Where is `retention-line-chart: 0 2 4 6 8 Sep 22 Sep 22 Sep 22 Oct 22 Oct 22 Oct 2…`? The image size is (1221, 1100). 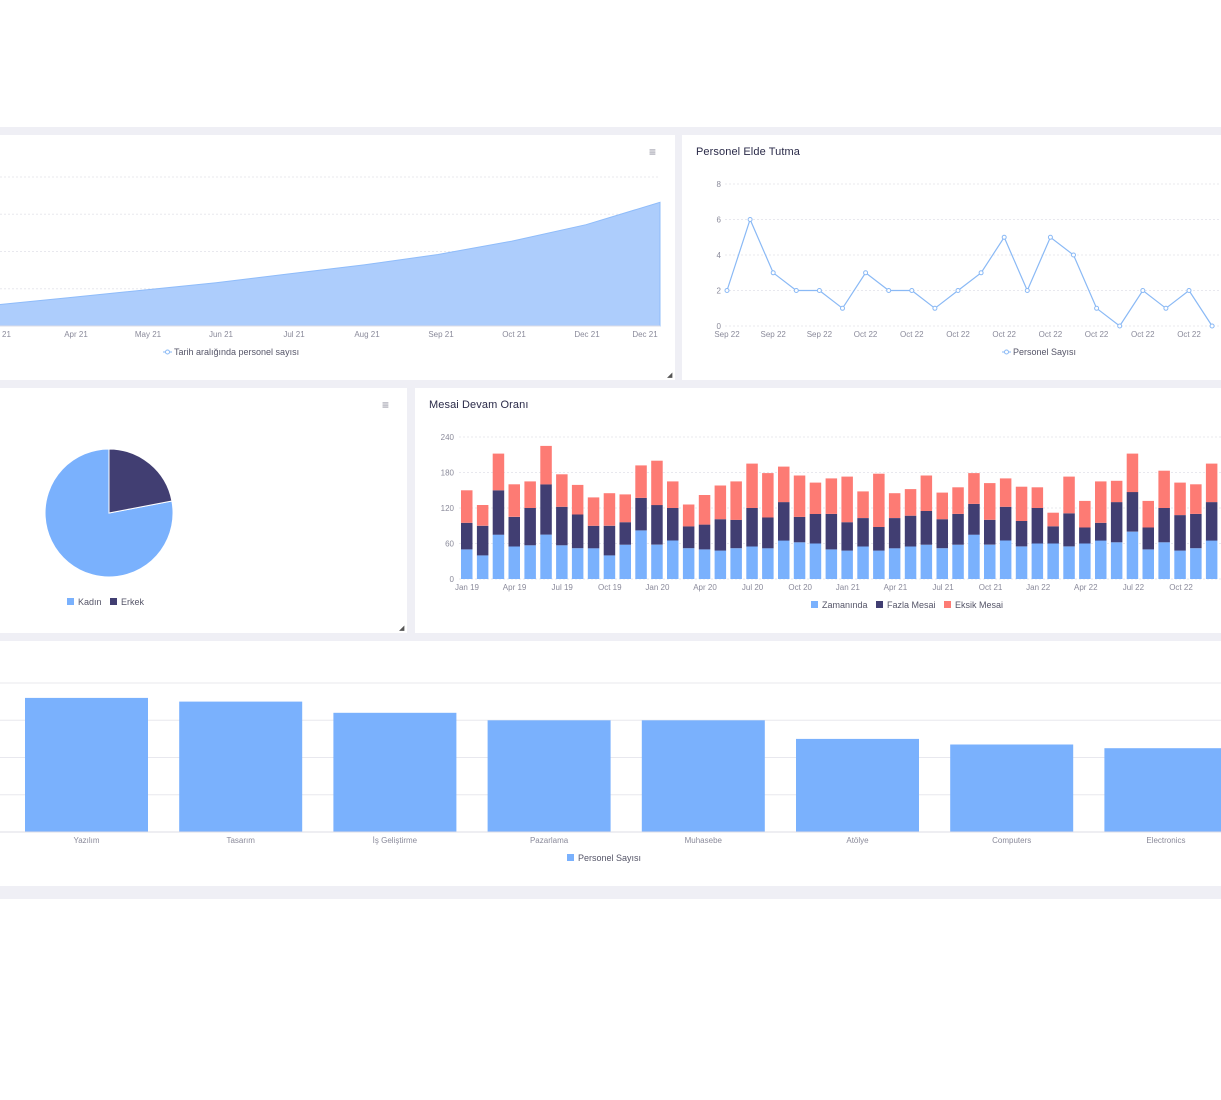
retention-line-chart: 0 2 4 6 8 Sep 22 Sep 22 Sep 22 Oct 22 Oct 22 Oct 2… is located at coordinates (967, 268).